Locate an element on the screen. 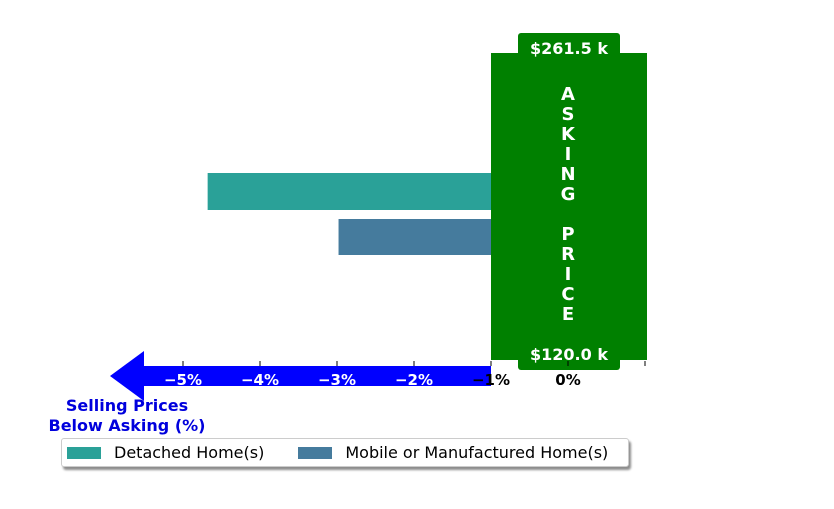 The image size is (834, 509). left-arrow is located at coordinates (300, 376).